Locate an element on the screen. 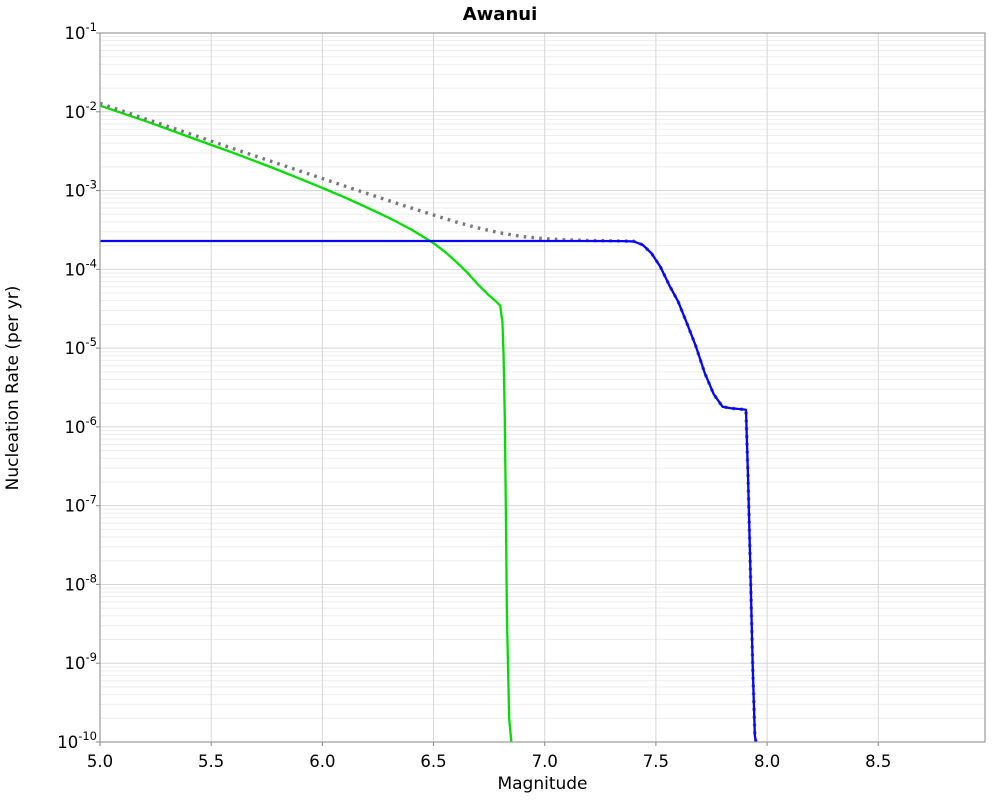 The image size is (1000, 800). x-tick-label: 5.0 is located at coordinates (100, 761).